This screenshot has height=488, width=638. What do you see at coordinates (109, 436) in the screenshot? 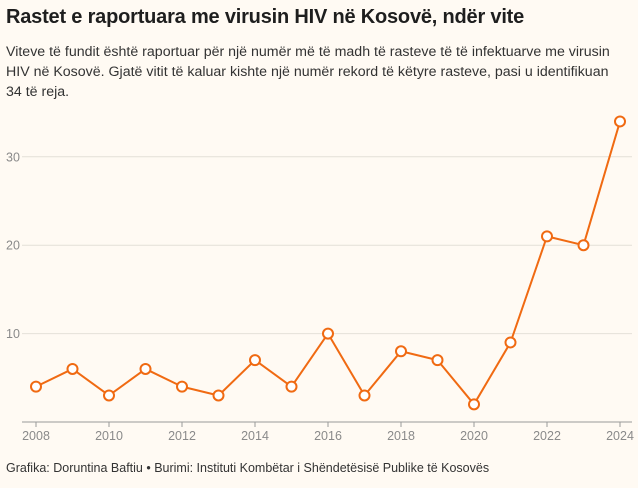
I see `x-tick-label: 2010` at bounding box center [109, 436].